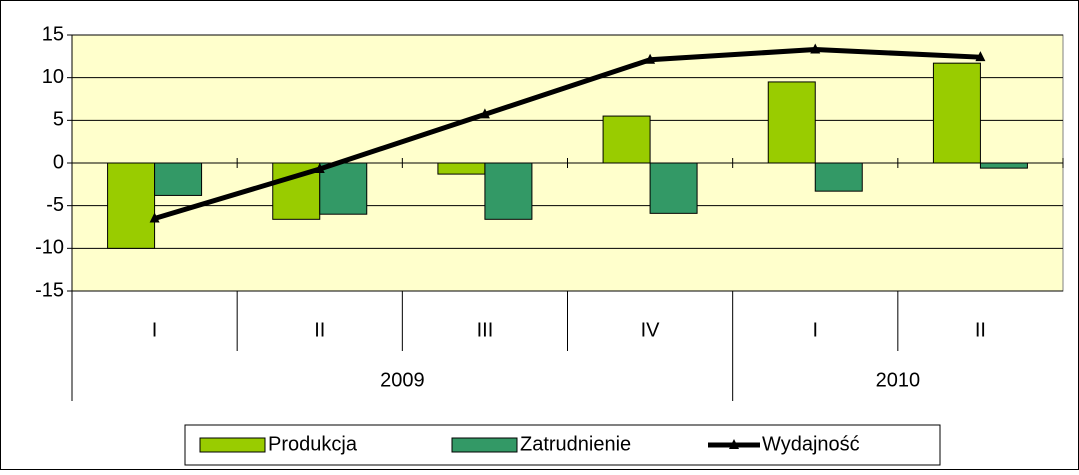 Image resolution: width=1079 pixels, height=475 pixels. What do you see at coordinates (58, 162) in the screenshot?
I see `y-tick-label: 0` at bounding box center [58, 162].